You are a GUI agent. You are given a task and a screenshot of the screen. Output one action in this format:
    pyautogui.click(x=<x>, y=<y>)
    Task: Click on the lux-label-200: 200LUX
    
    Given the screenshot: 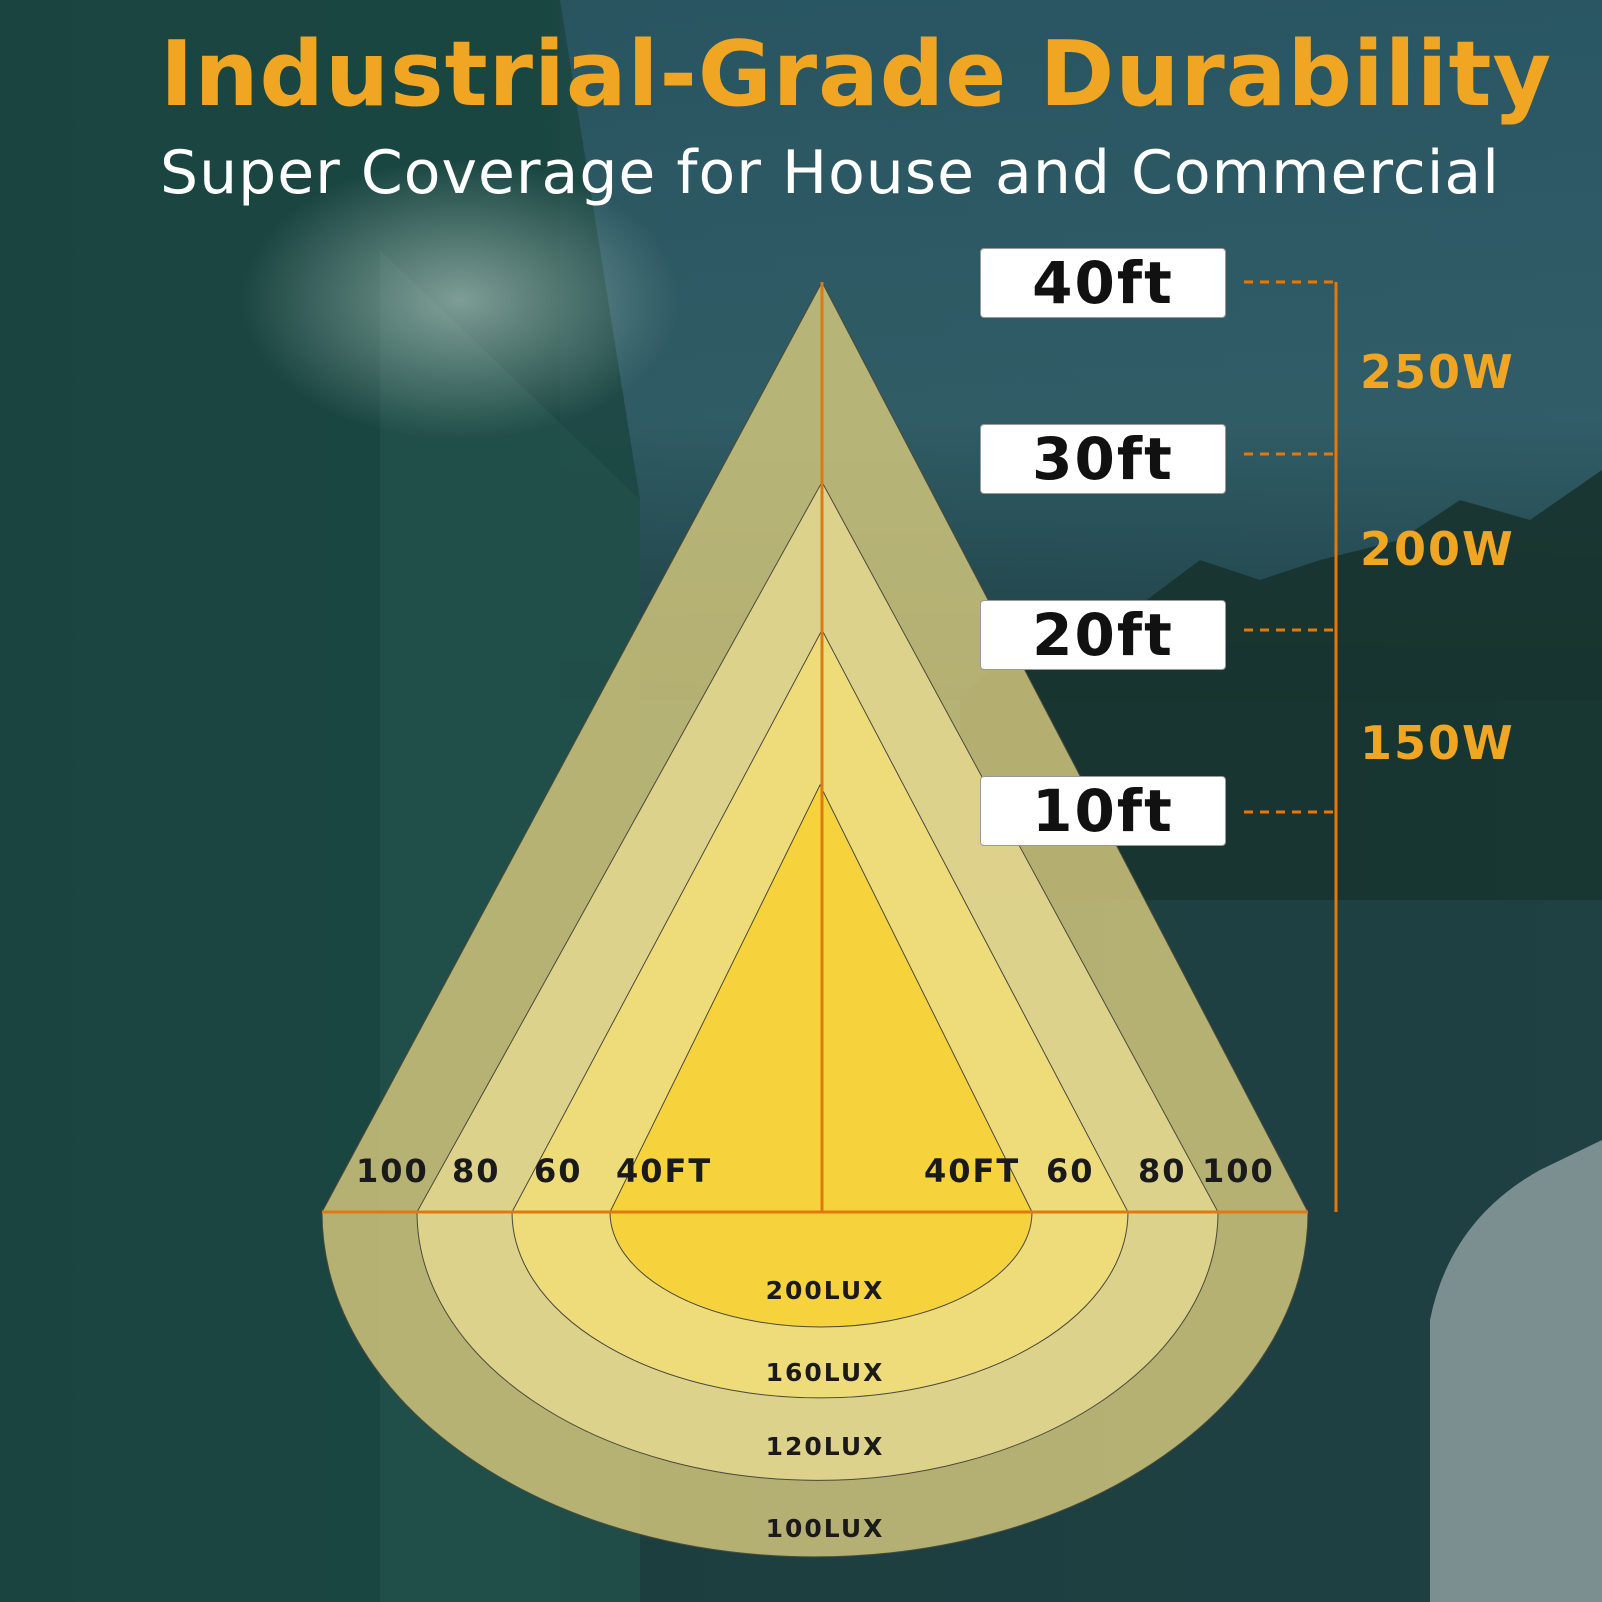 What is the action you would take?
    pyautogui.click(x=825, y=1290)
    